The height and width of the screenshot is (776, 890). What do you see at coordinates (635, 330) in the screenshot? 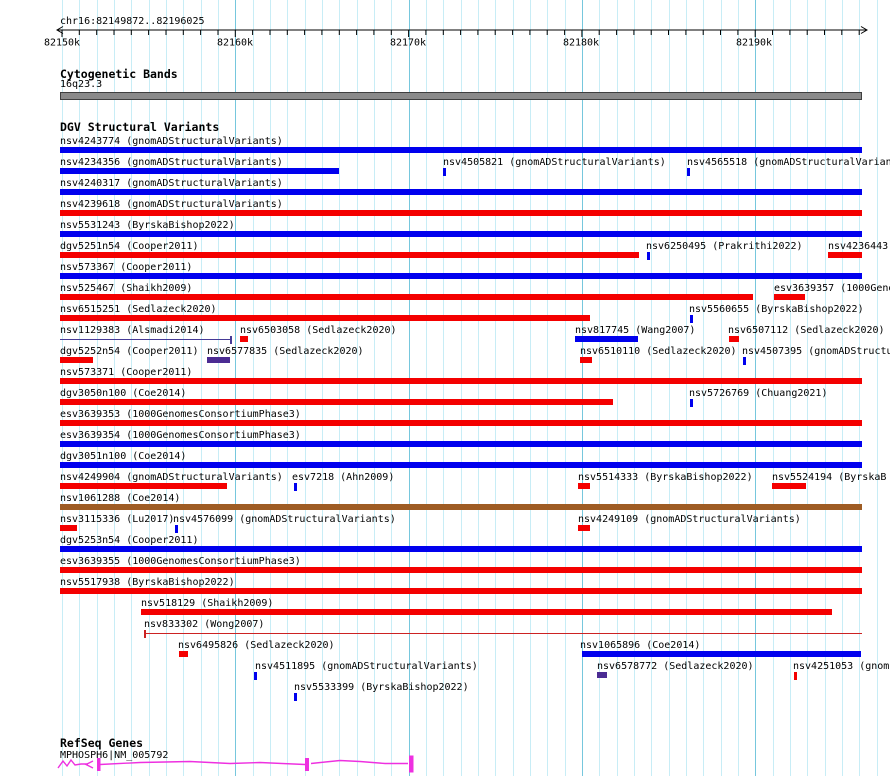
I see `variant-label: nsv817745 (Wang2007)` at bounding box center [635, 330].